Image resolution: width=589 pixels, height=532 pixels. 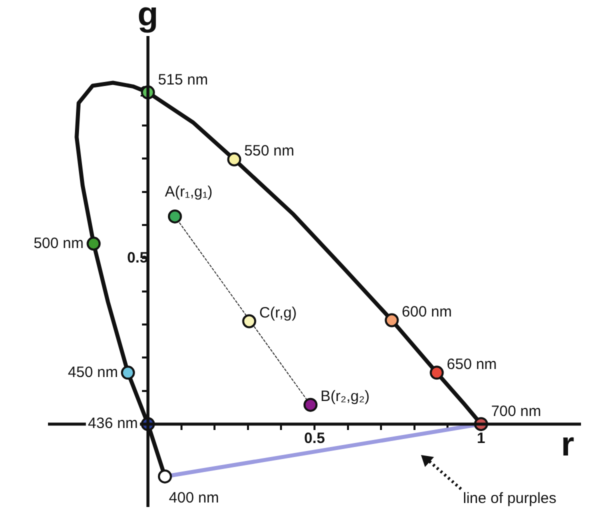 What do you see at coordinates (516, 411) in the screenshot?
I see `annotation: 700 nm` at bounding box center [516, 411].